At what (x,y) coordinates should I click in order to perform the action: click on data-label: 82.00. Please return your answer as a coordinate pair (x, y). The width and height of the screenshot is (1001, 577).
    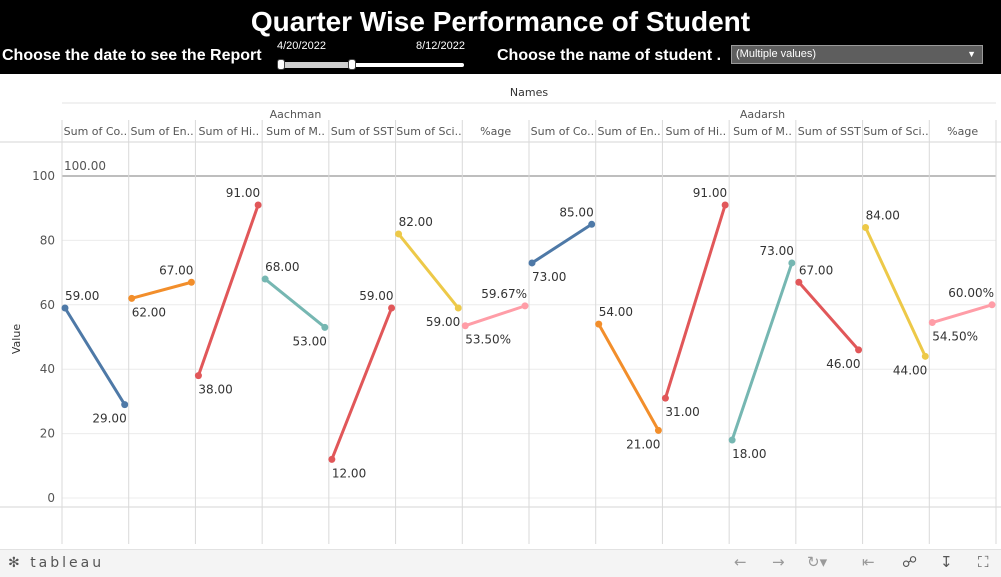
    Looking at the image, I should click on (416, 222).